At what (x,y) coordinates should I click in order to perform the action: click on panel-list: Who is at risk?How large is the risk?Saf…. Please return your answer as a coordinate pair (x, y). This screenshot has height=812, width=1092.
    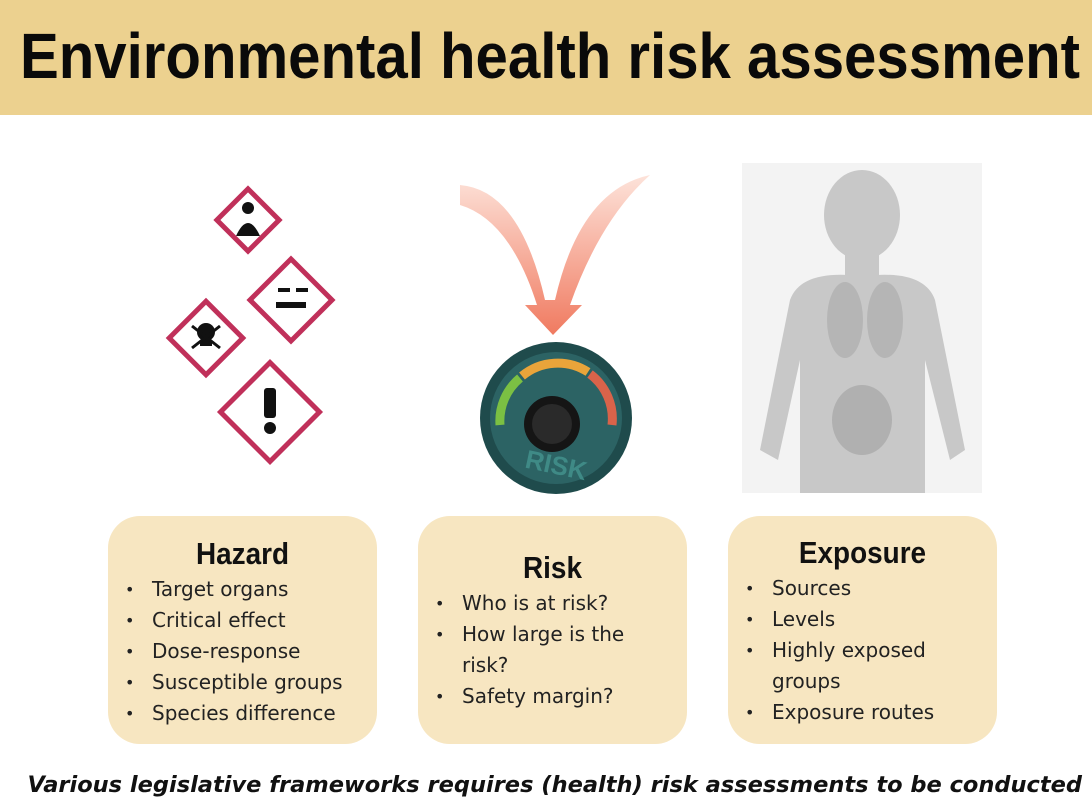
    Looking at the image, I should click on (540, 650).